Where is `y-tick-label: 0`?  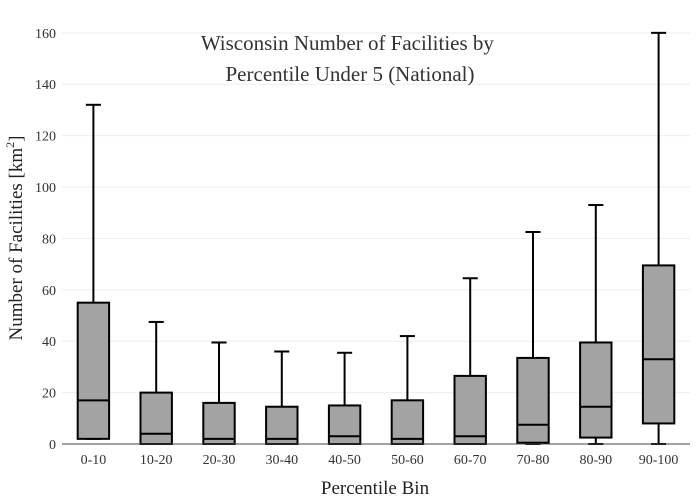 y-tick-label: 0 is located at coordinates (52, 445).